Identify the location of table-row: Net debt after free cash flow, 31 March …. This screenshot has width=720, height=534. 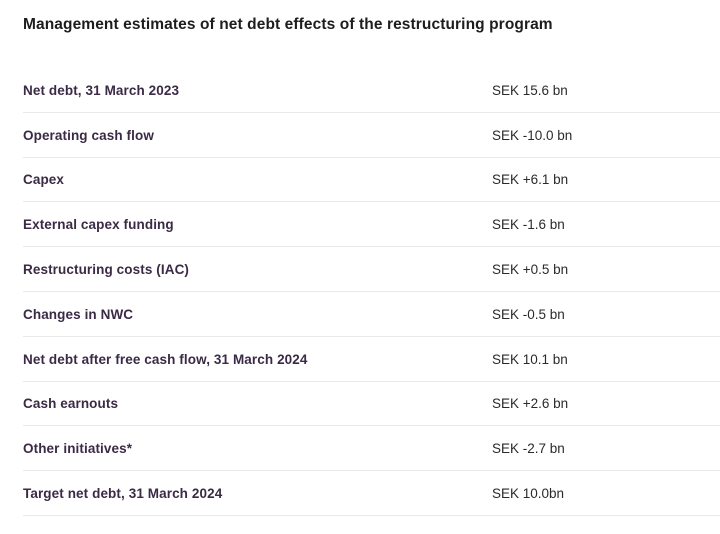
(360, 359).